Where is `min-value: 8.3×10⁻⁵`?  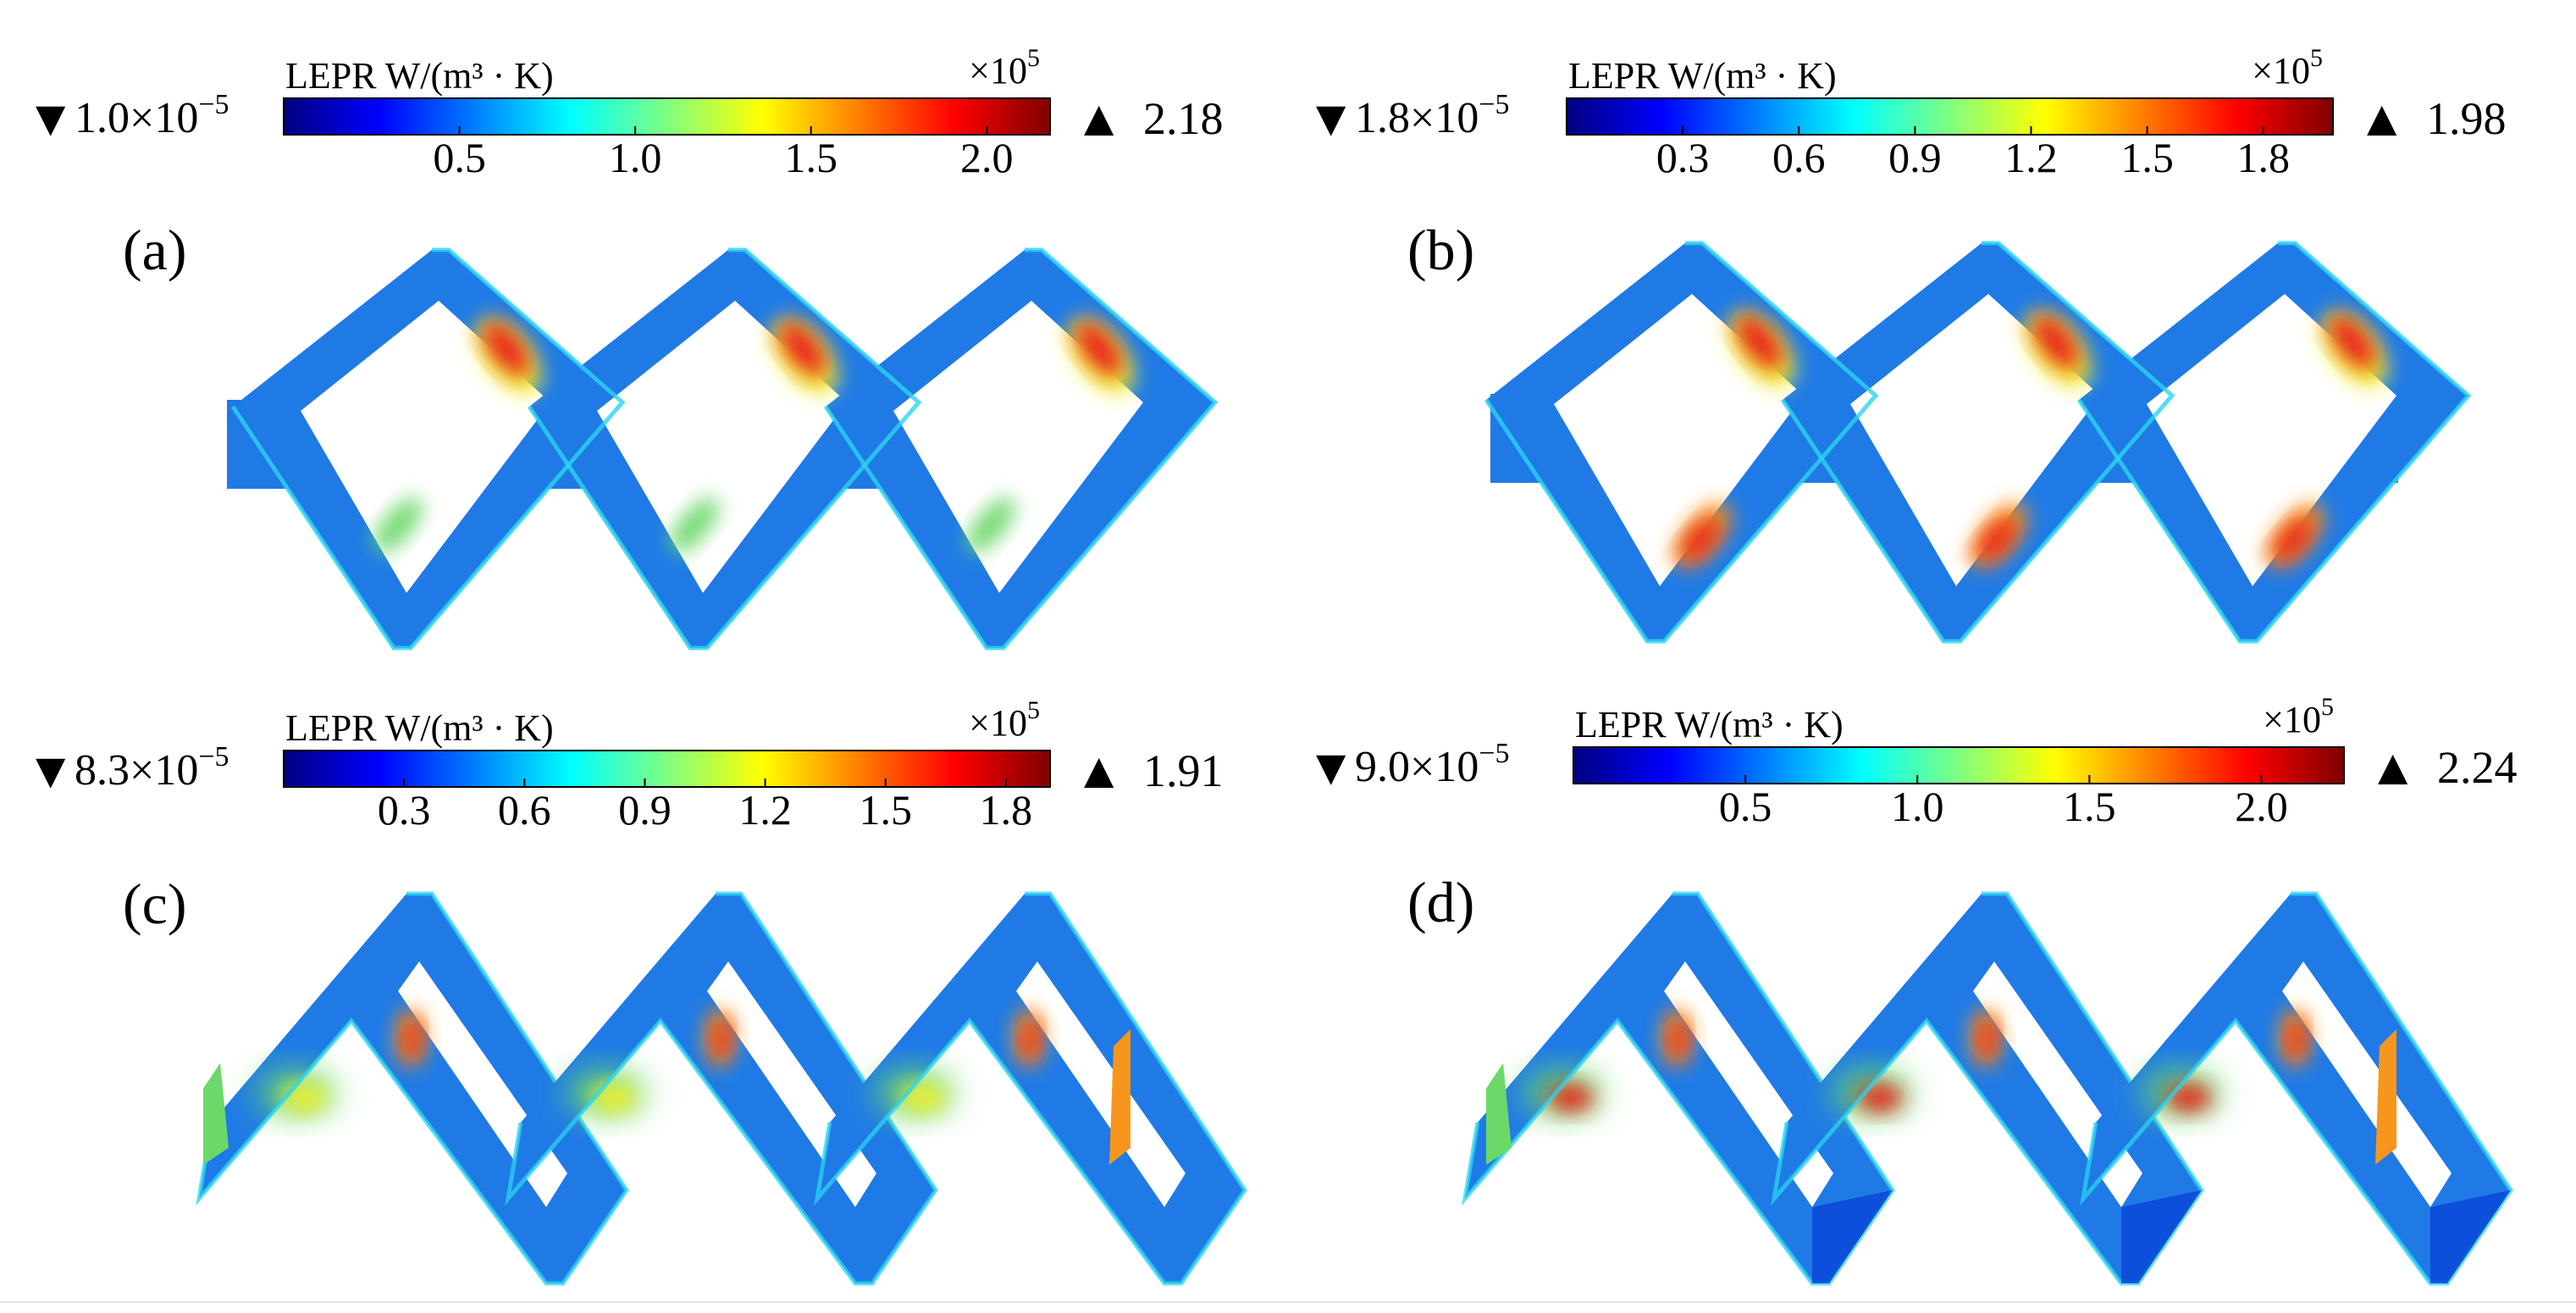 min-value: 8.3×10⁻⁵ is located at coordinates (152, 768).